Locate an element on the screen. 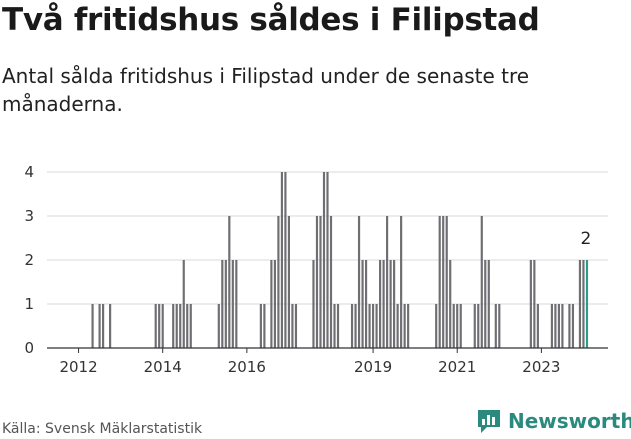 Image resolution: width=631 pixels, height=439 pixels. x-tick-label-2012: 2012 is located at coordinates (78, 367).